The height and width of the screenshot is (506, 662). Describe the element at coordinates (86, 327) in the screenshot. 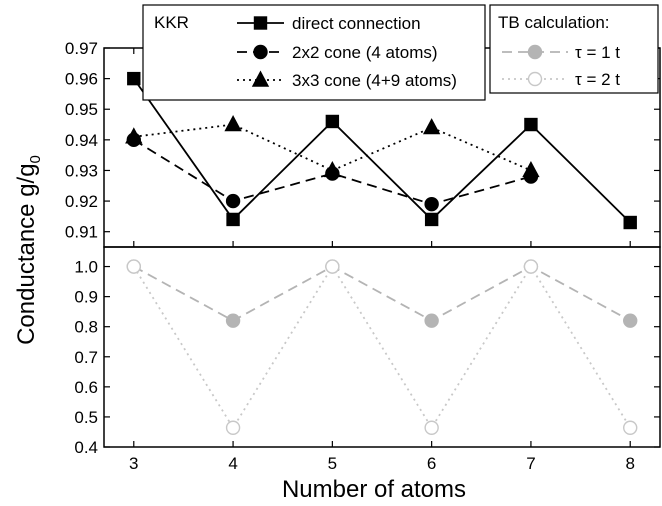

I see `y-tick-label-bottom: 0.8` at that location.